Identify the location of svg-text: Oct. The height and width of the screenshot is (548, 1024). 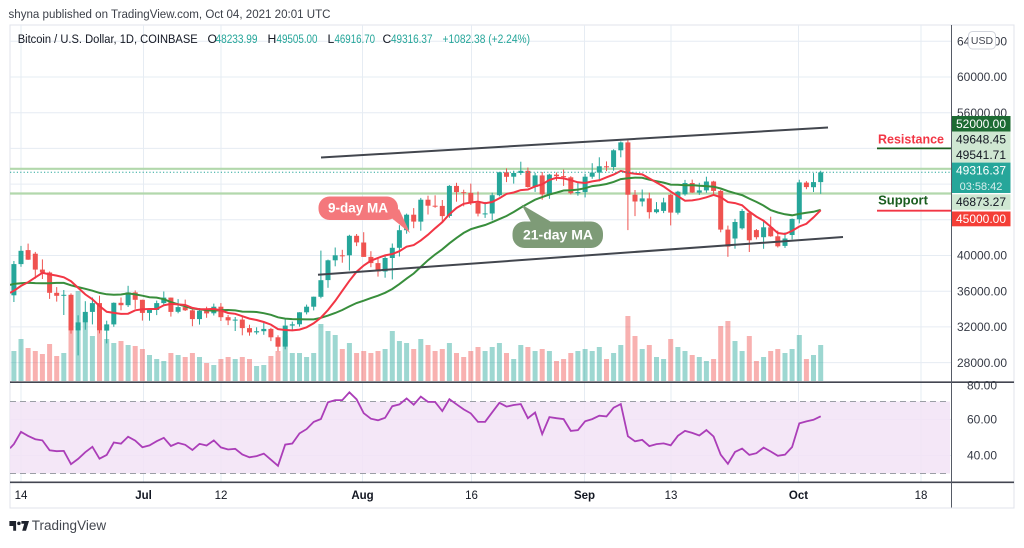
(798, 496).